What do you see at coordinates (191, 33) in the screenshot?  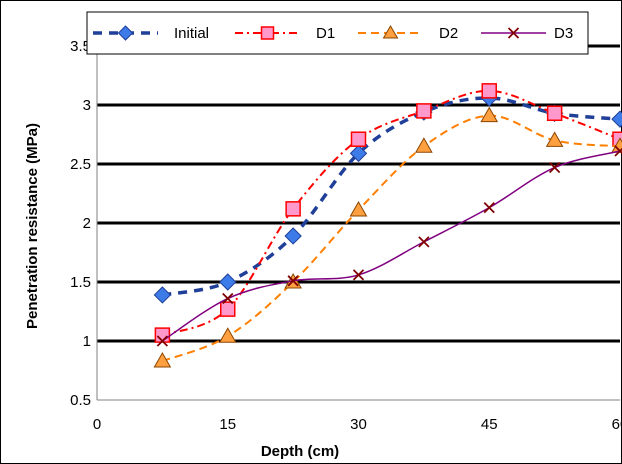 I see `legend-item-initial-label: Initial` at bounding box center [191, 33].